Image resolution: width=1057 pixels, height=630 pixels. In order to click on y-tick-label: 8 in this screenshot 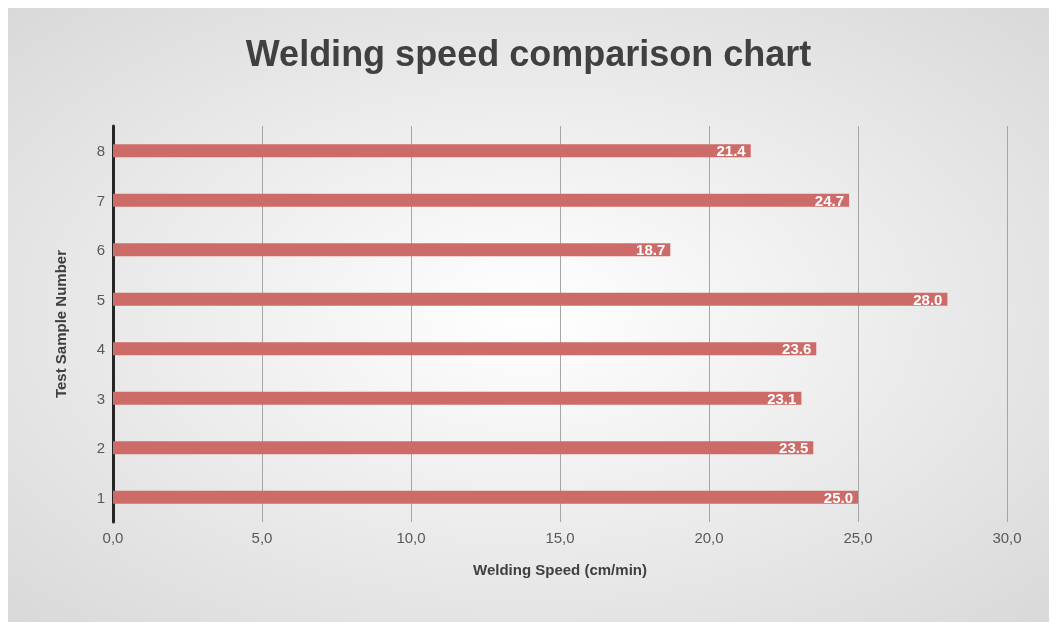, I will do `click(100, 151)`.